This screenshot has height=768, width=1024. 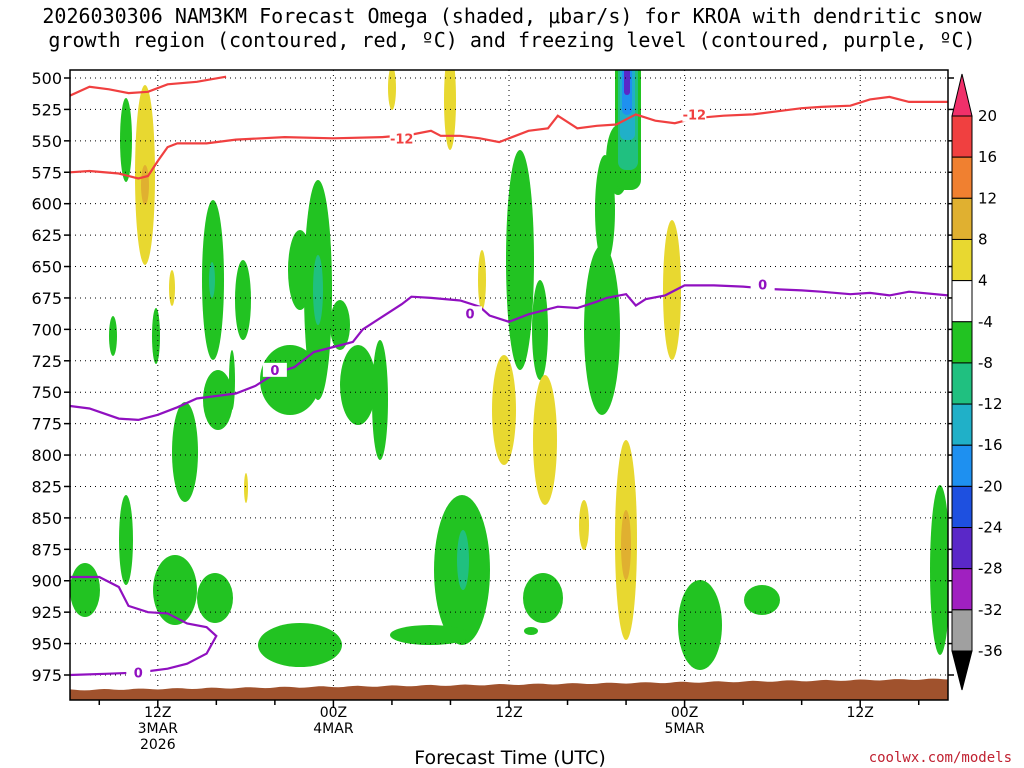 I want to click on colorbar-label: -36, so click(x=990, y=651).